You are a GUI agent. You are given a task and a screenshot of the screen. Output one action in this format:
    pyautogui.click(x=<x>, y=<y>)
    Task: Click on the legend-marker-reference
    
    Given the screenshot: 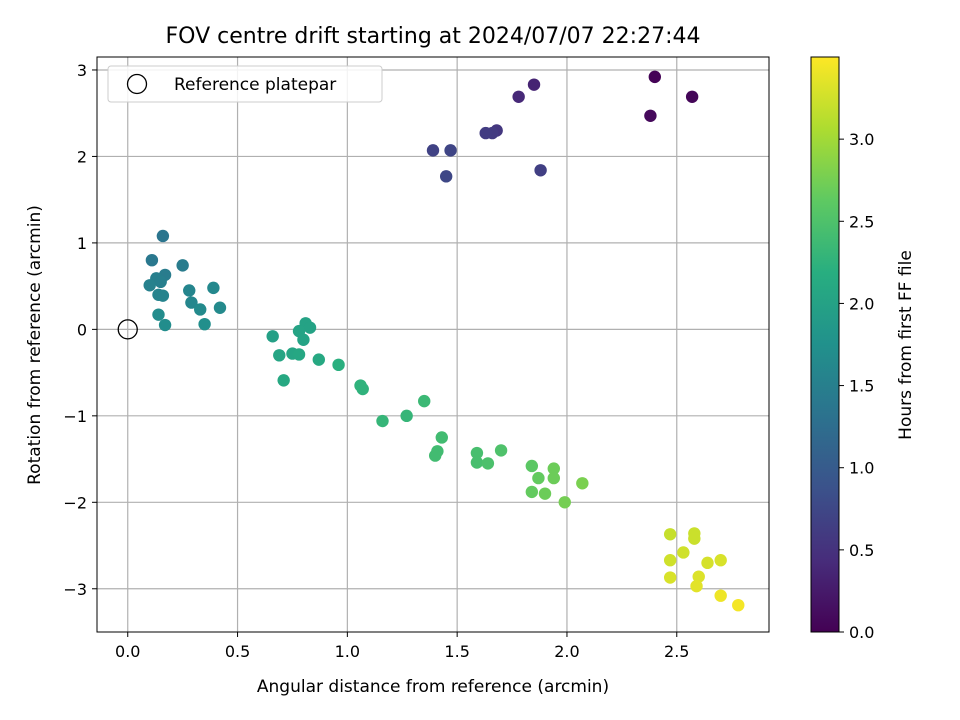 What is the action you would take?
    pyautogui.click(x=137, y=84)
    